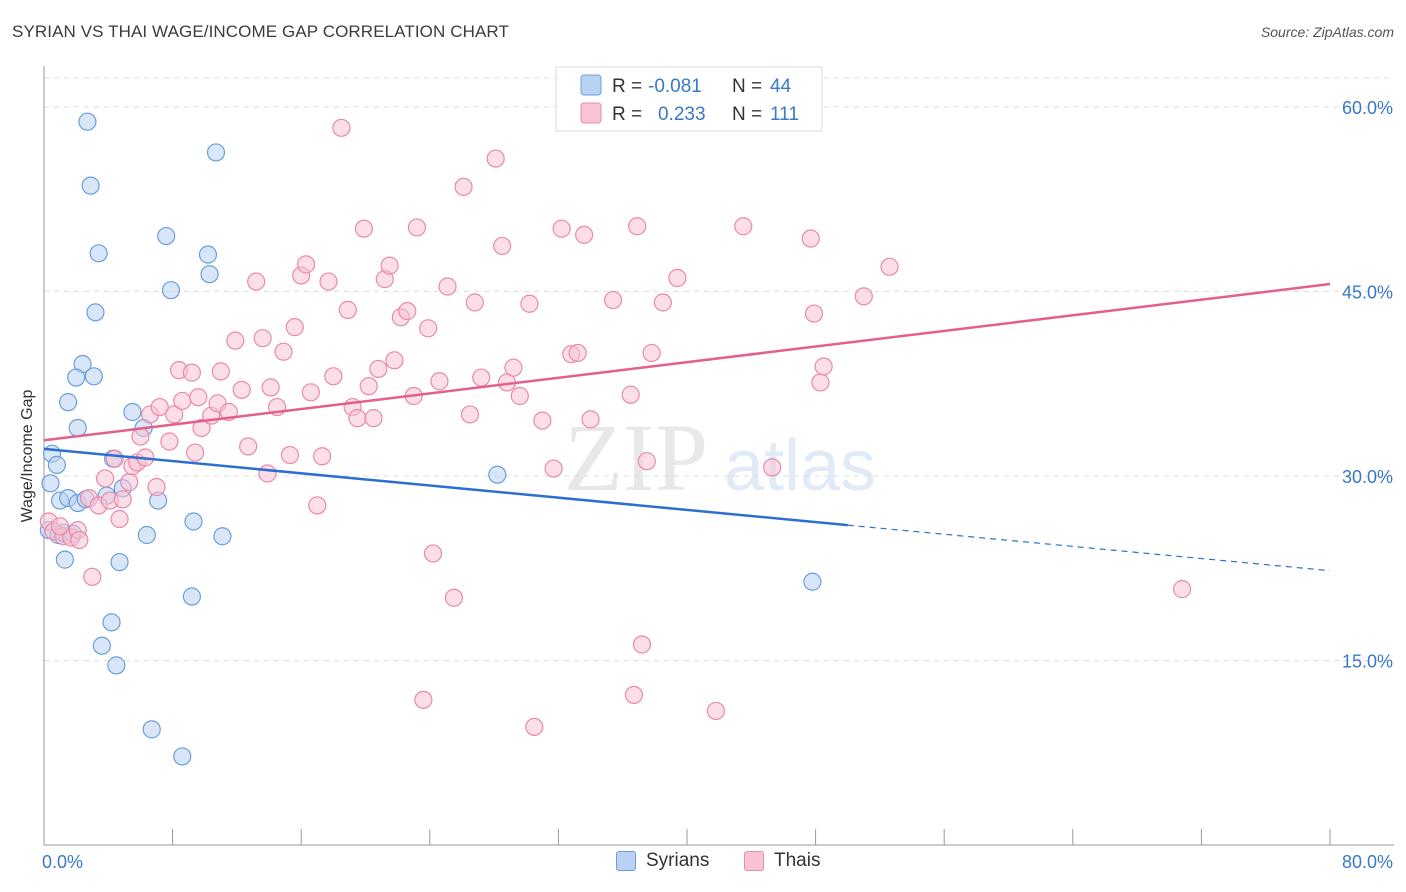 The height and width of the screenshot is (892, 1406). I want to click on trendline-syrians-extension, so click(1089, 548).